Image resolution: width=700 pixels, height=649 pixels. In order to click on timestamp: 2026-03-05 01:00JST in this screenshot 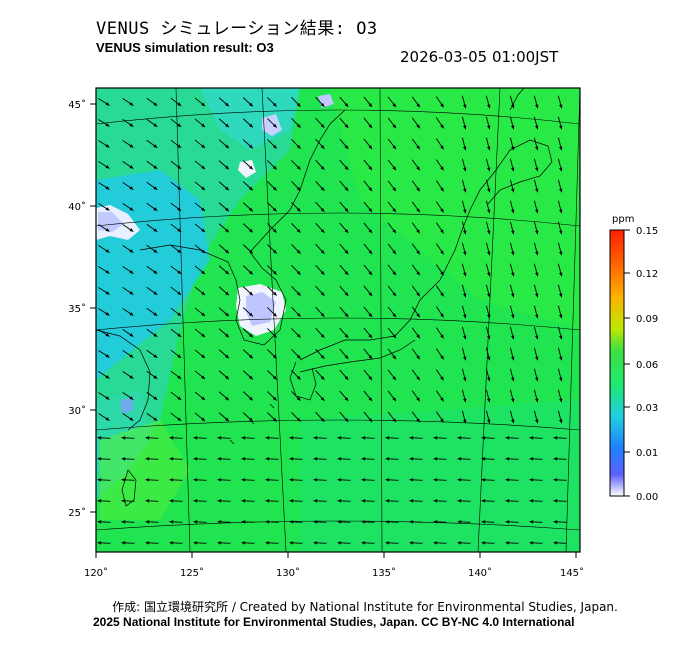, I will do `click(479, 57)`.